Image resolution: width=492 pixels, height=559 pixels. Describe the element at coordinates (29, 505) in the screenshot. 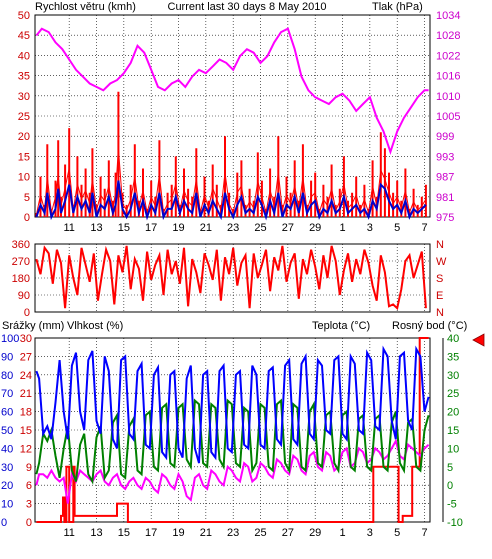

I see `rain-y-tick: 3` at that location.